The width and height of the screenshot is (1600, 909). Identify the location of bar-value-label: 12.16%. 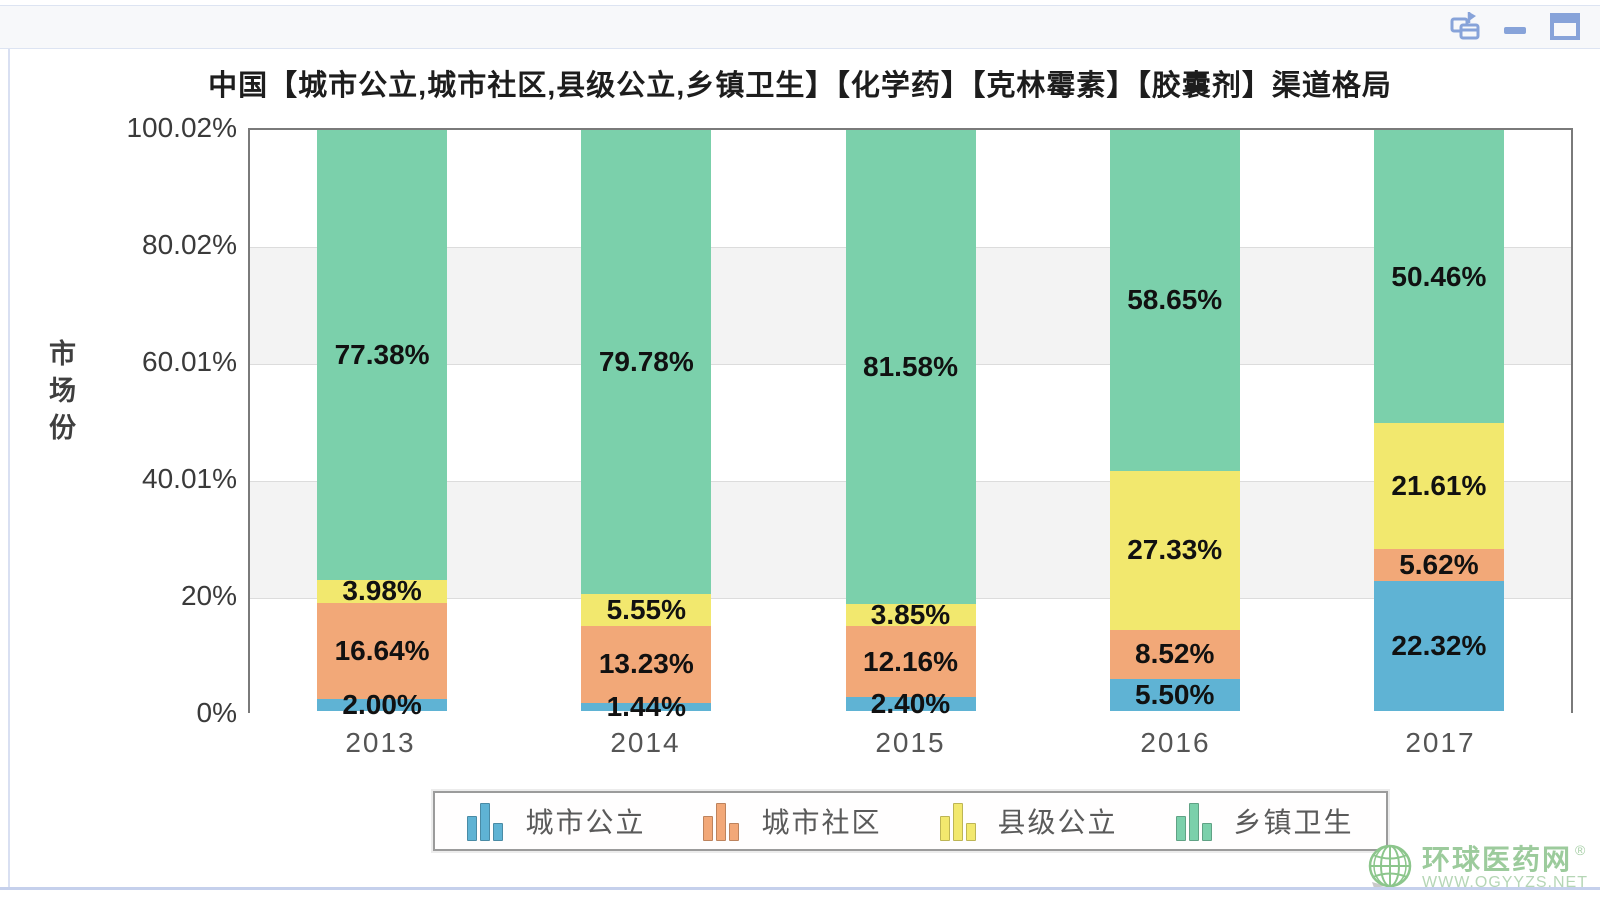
(910, 661).